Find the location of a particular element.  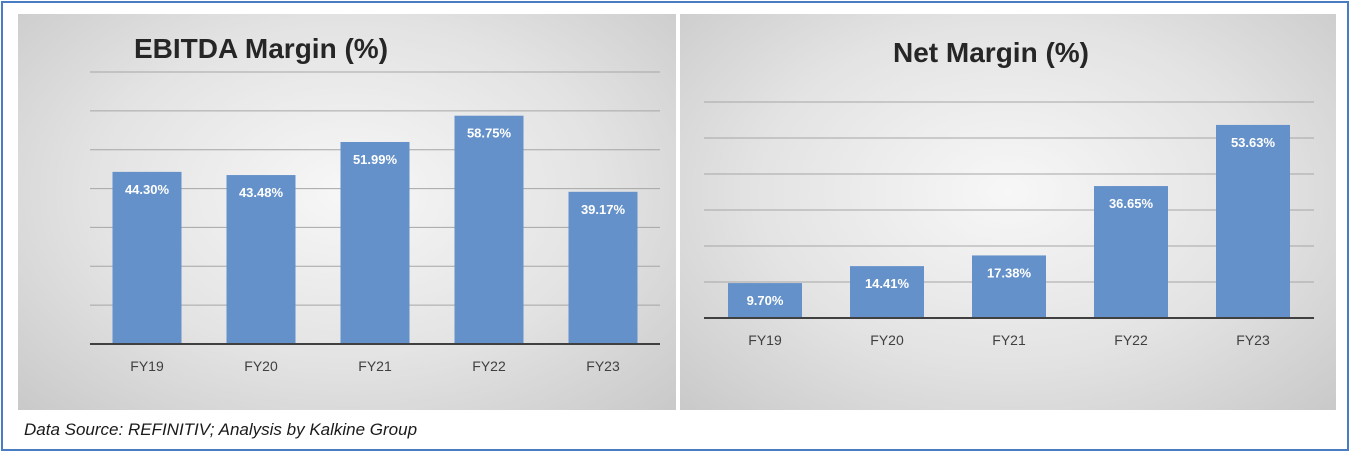

data-label: 9.70% is located at coordinates (765, 300).